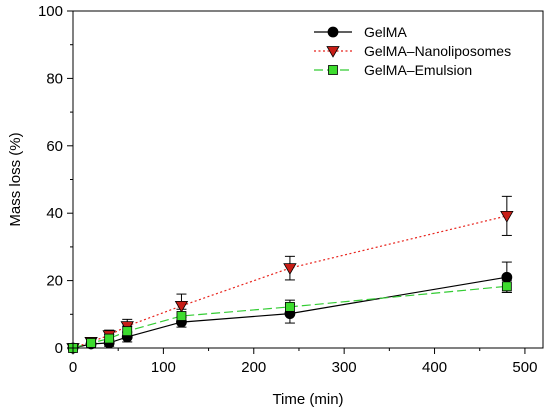 This screenshot has width=550, height=412. What do you see at coordinates (15, 179) in the screenshot?
I see `y-axis-title: Mass loss (%)` at bounding box center [15, 179].